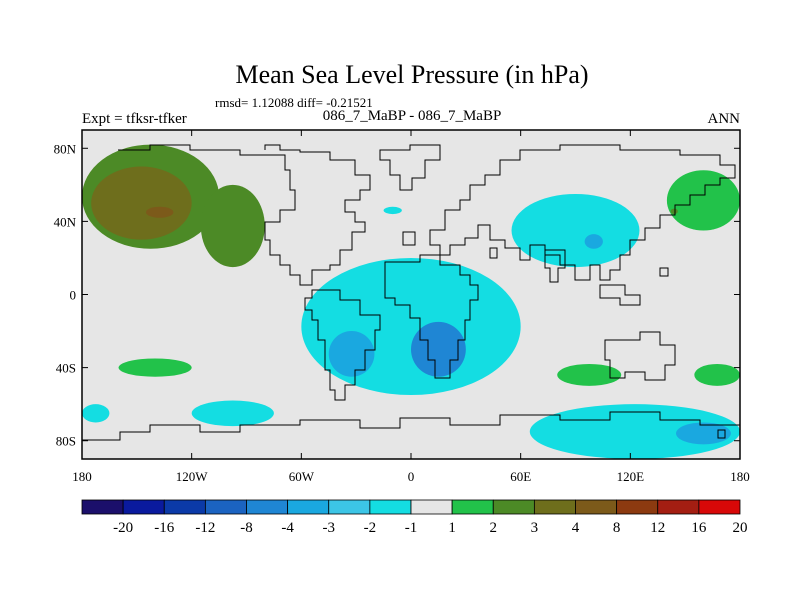 This screenshot has width=800, height=600. What do you see at coordinates (431, 316) in the screenshot?
I see `coastline-africa` at bounding box center [431, 316].